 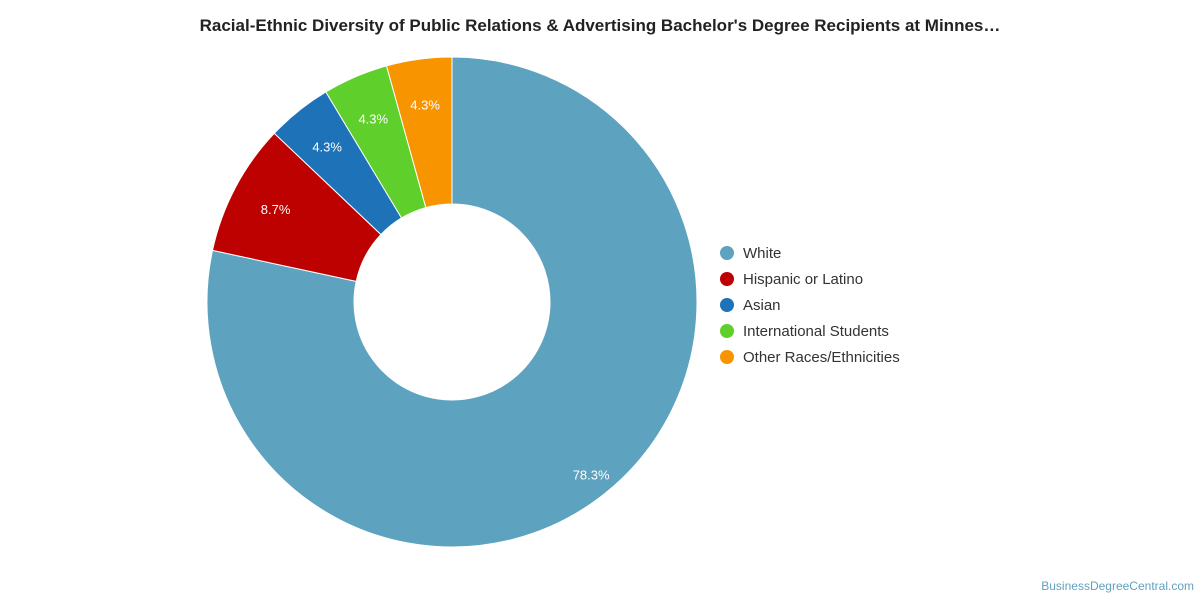 I want to click on legend-item: Other Races/Ethnicities, so click(x=810, y=357).